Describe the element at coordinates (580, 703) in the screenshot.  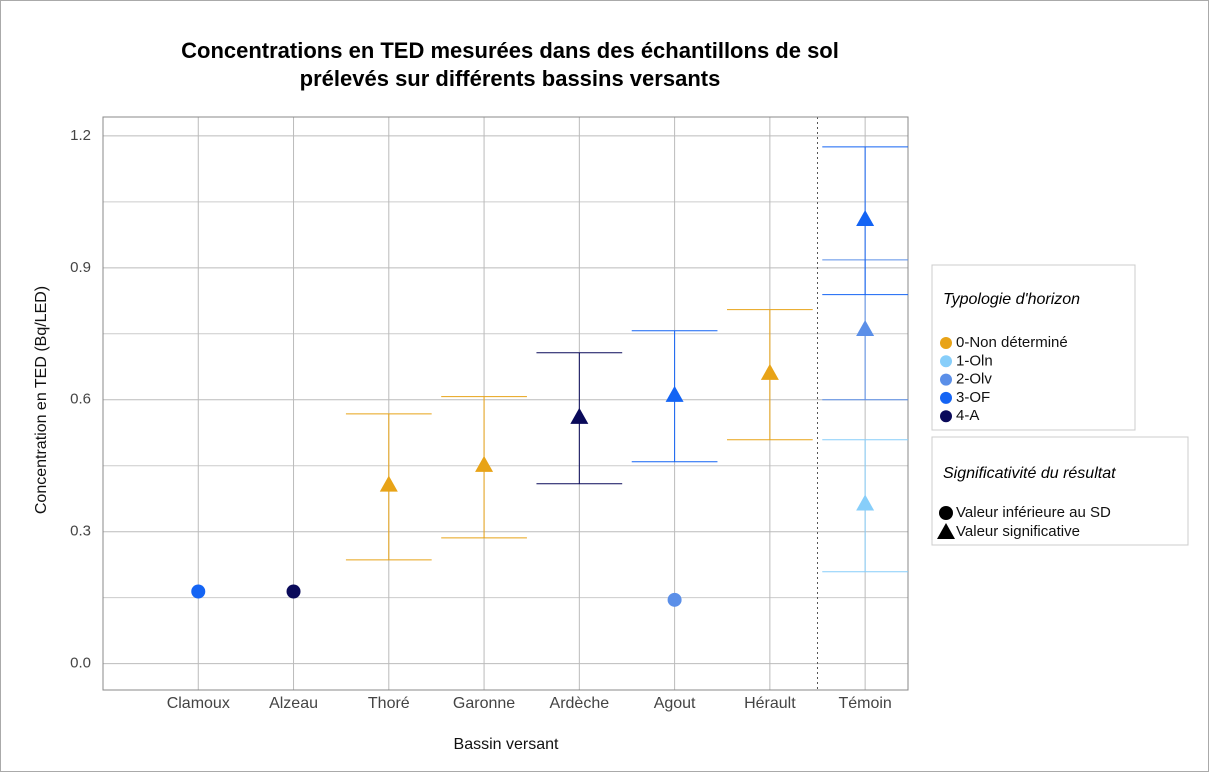
I see `x-tick-label: Ardèche` at that location.